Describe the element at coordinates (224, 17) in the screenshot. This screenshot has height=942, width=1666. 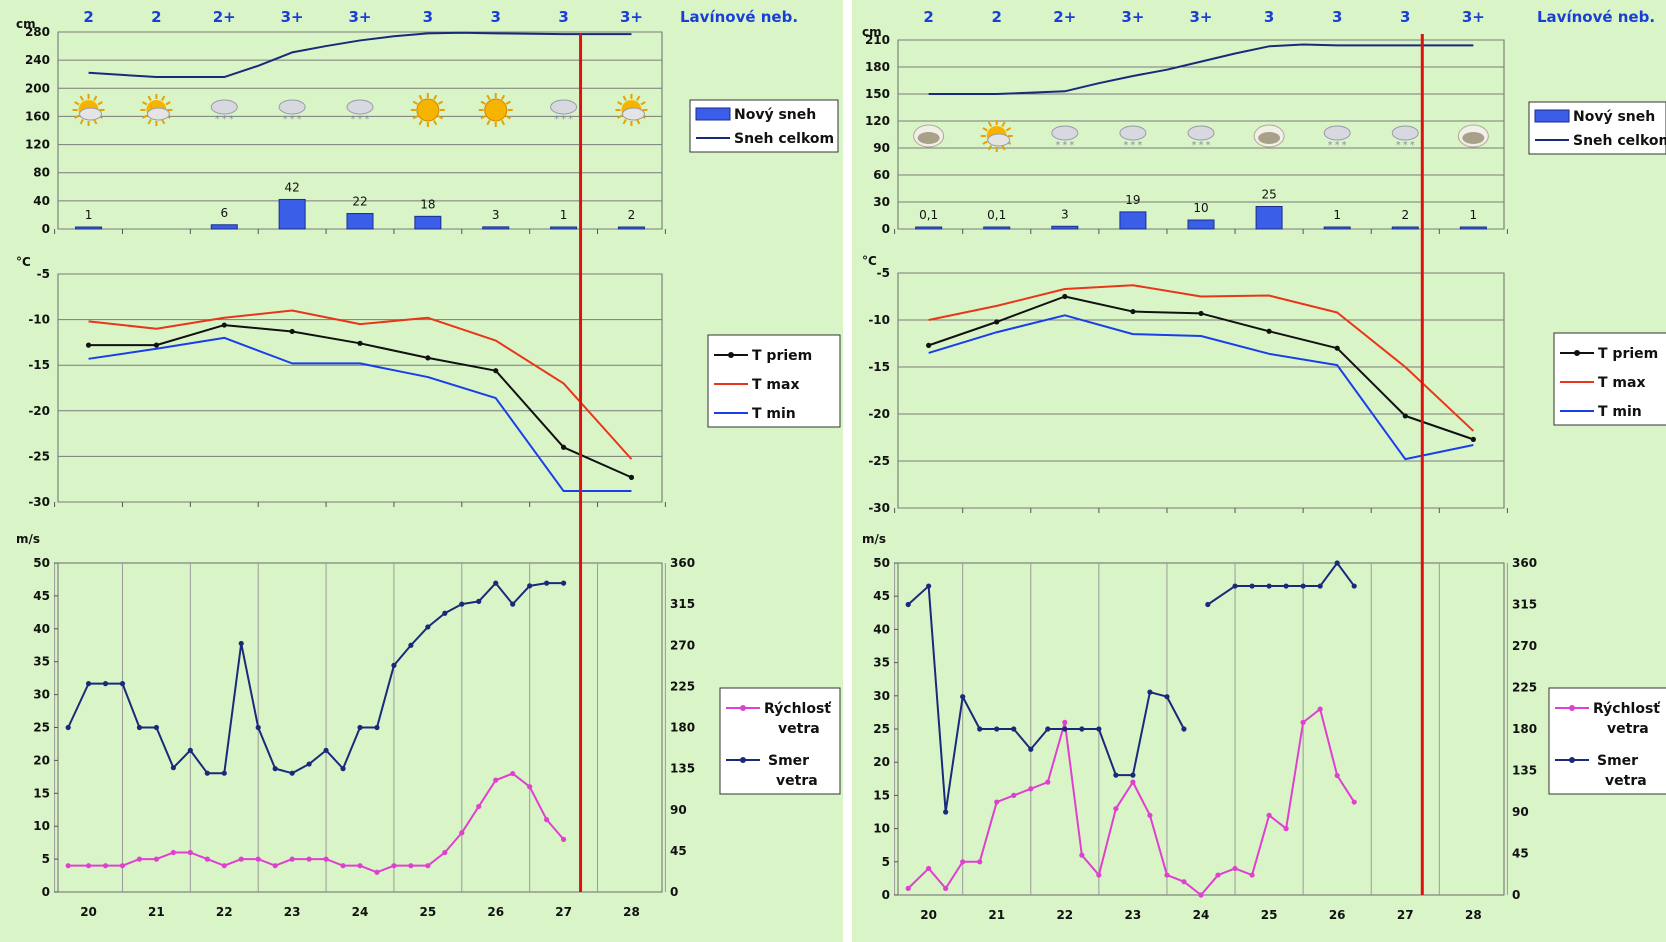
I see `avalanche-level: 2+` at that location.